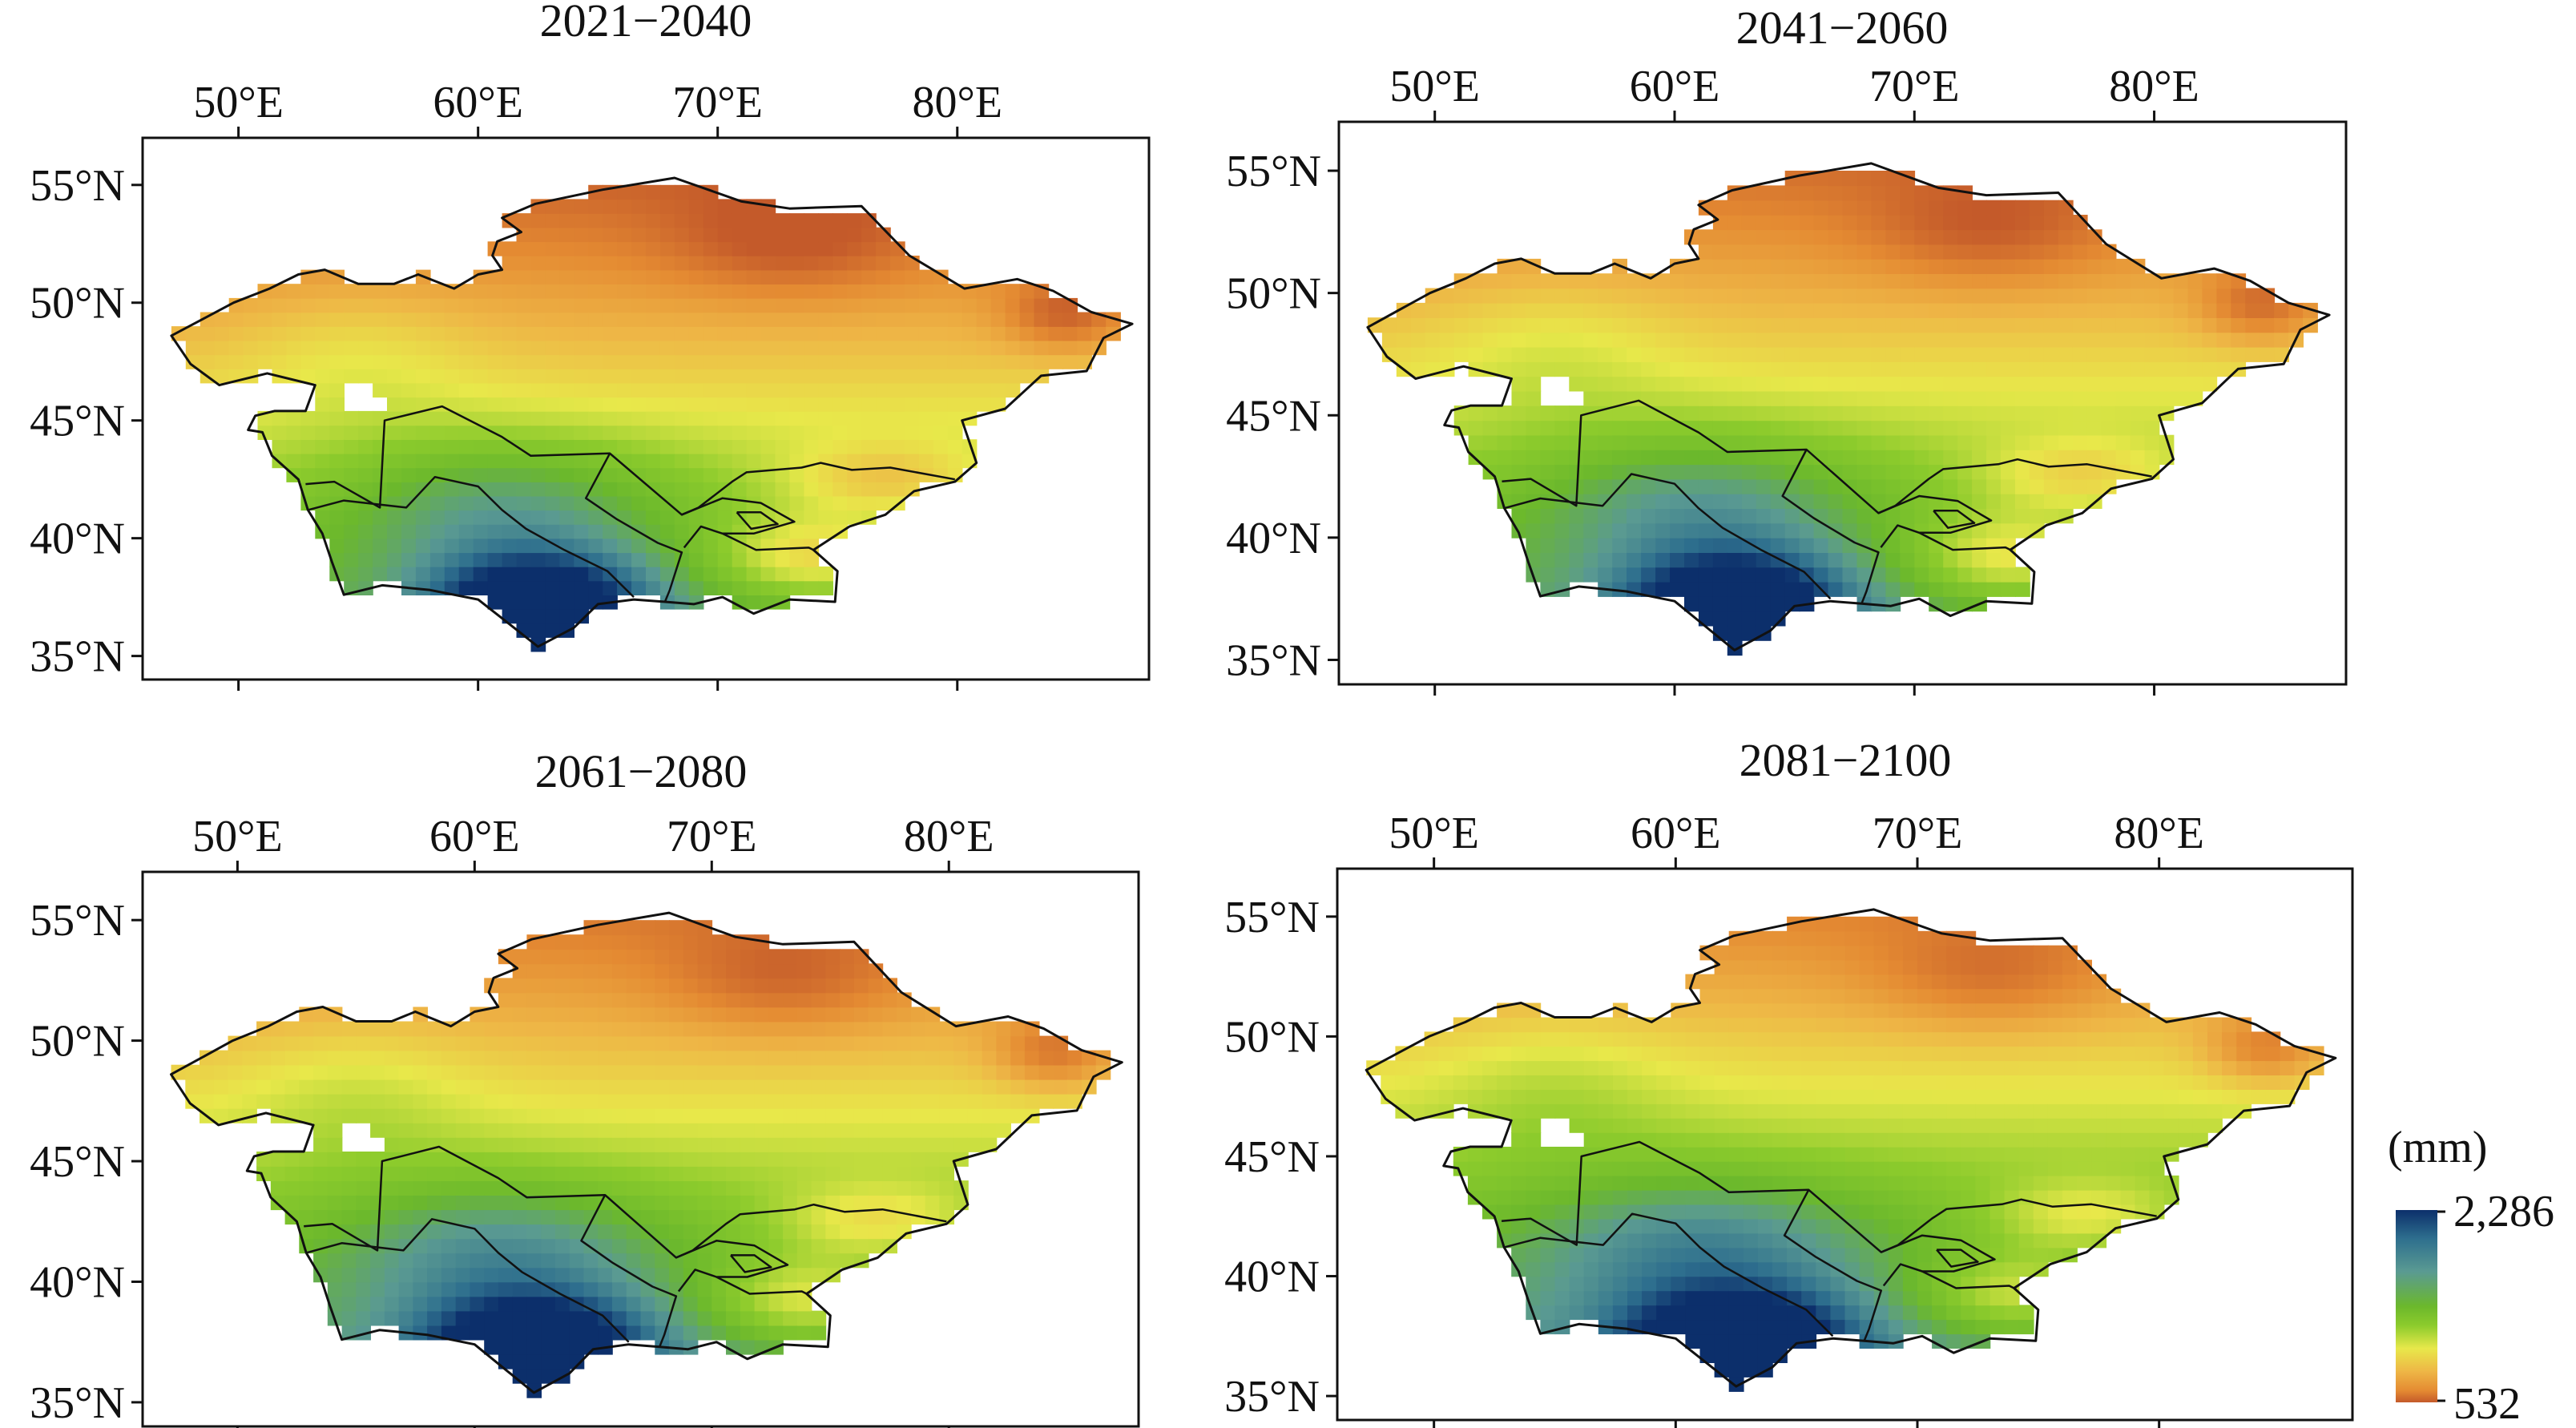  Describe the element at coordinates (471, 536) in the screenshot. I see `country-border` at that location.